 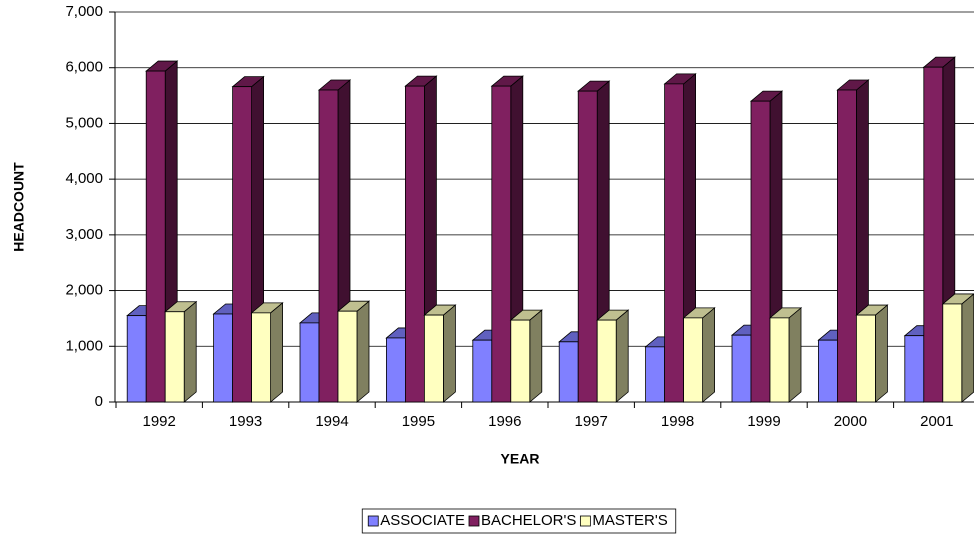 I want to click on y-tick-label: 0, so click(x=99, y=401).